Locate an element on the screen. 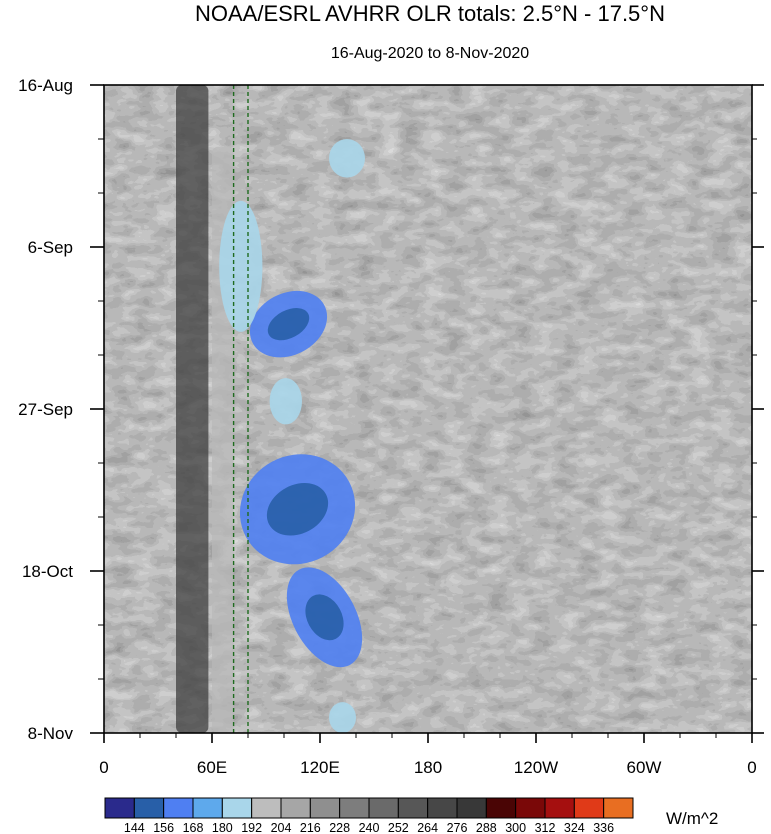  colorbar-label: 216 is located at coordinates (310, 827).